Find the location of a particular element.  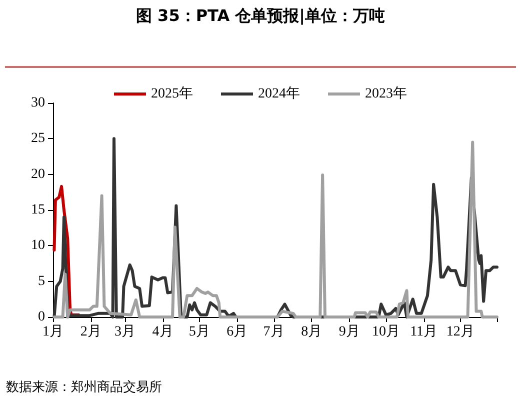

source-note: 数据来源：郑州商品交易所 is located at coordinates (84, 387).